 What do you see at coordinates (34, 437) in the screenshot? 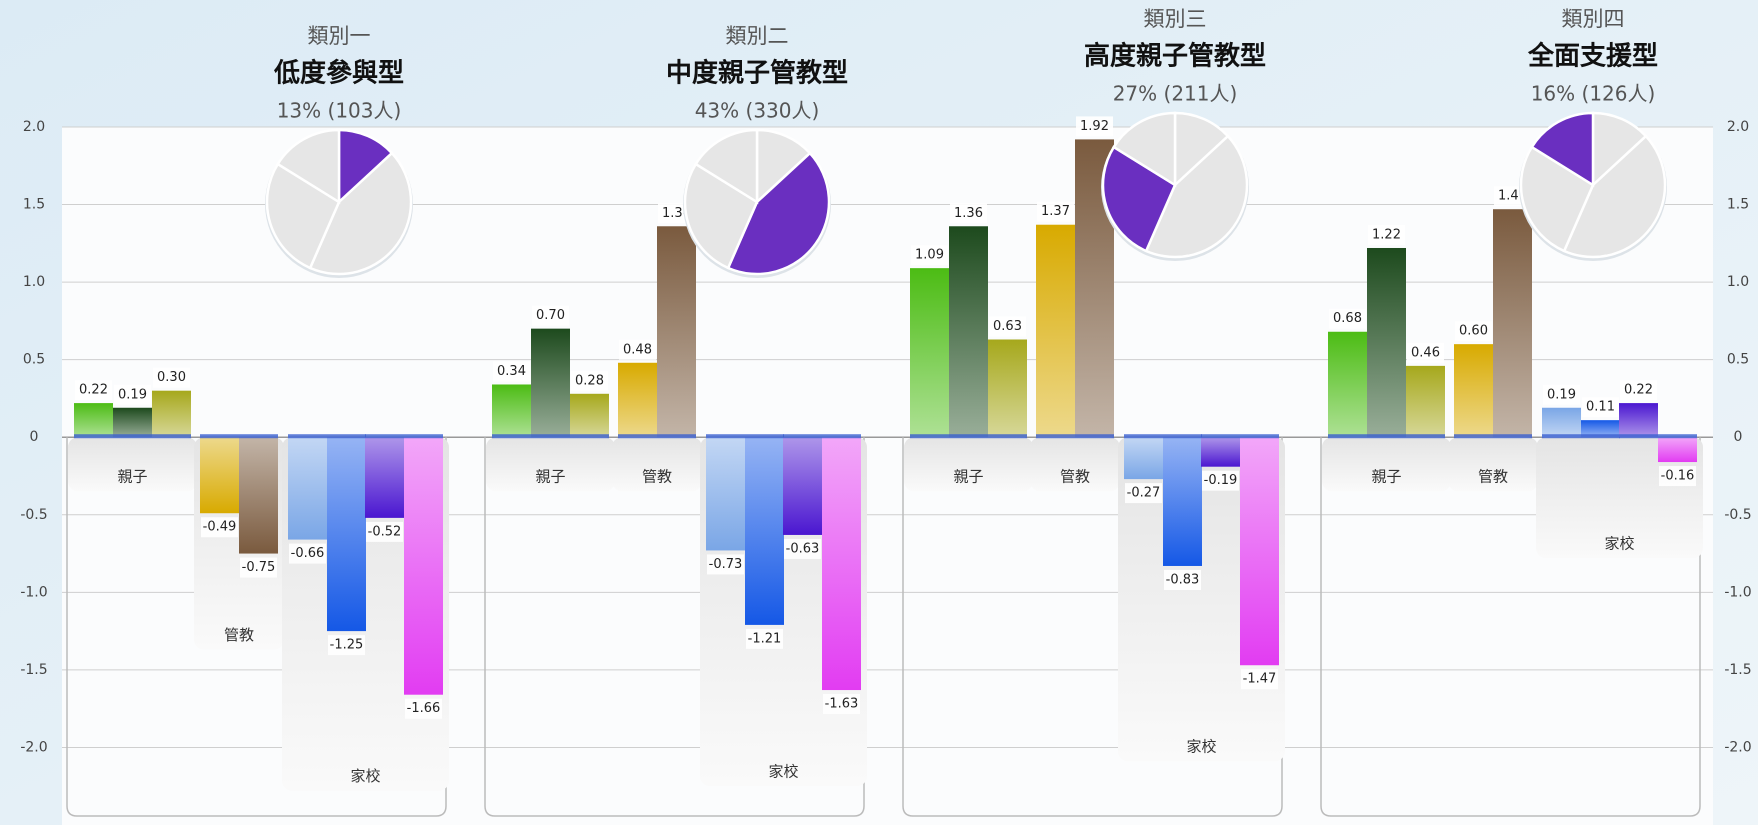
I see `y-tick-label: 0` at bounding box center [34, 437].